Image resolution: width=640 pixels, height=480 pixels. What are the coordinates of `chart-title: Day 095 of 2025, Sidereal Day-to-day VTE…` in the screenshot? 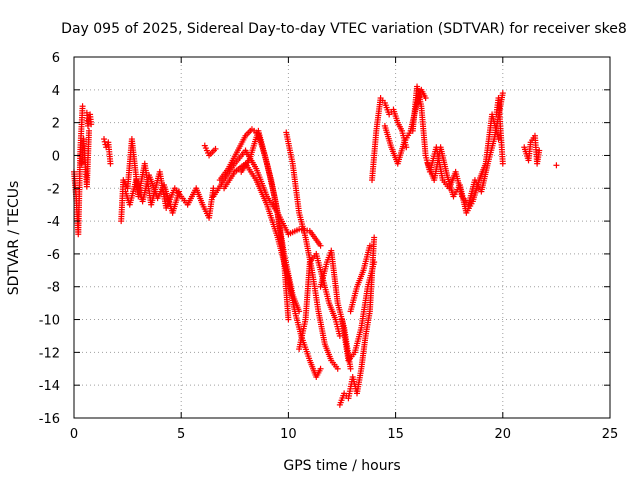 It's located at (344, 29).